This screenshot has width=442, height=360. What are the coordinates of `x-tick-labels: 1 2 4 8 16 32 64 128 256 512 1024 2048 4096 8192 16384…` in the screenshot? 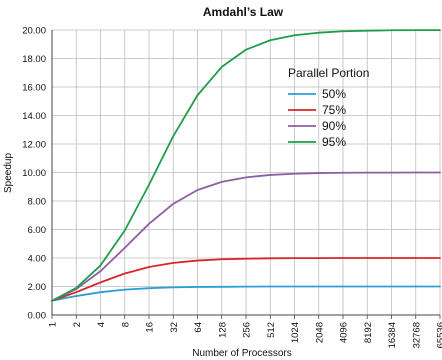 It's located at (245, 335).